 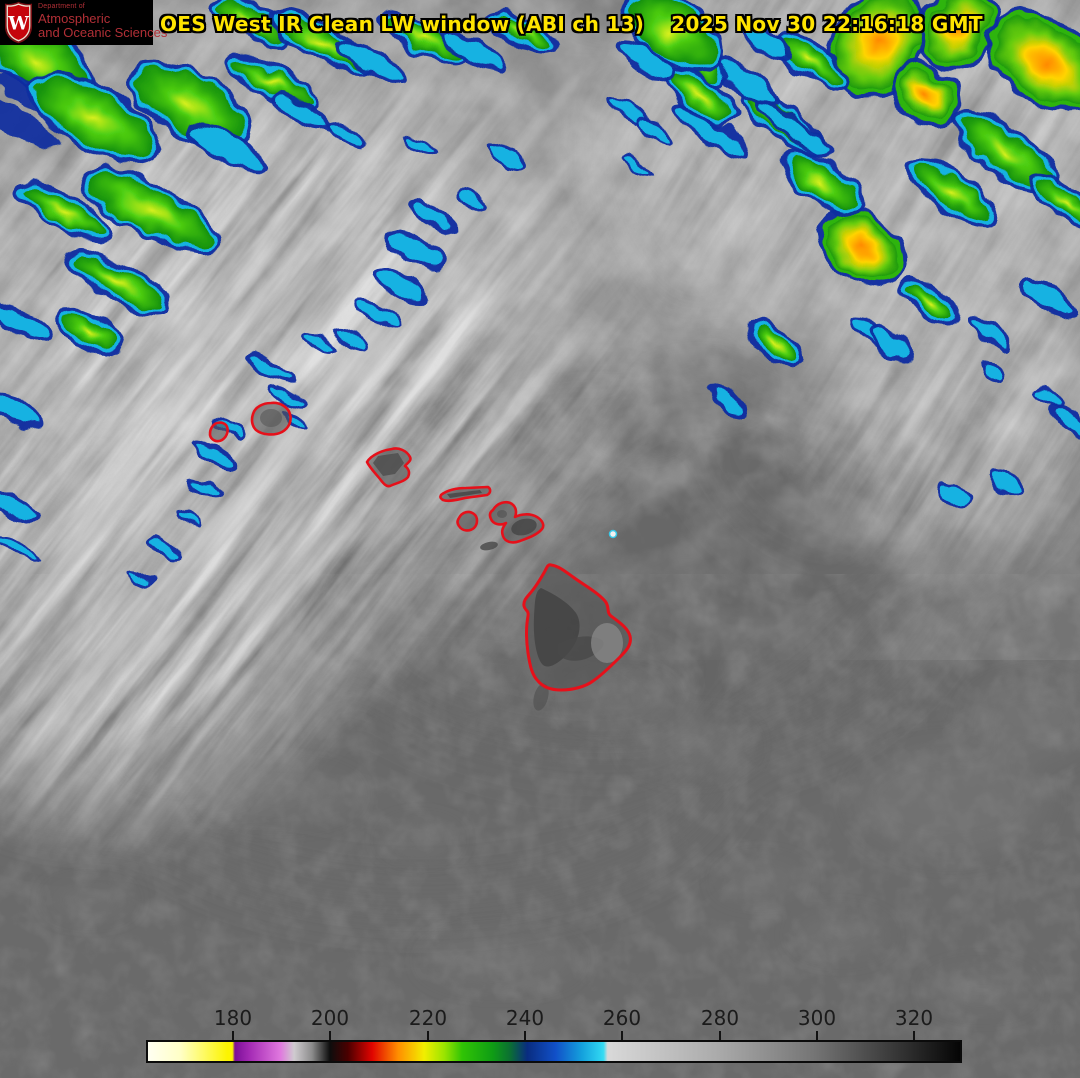 What do you see at coordinates (817, 1018) in the screenshot?
I see `colorbar-tick-label: 300` at bounding box center [817, 1018].